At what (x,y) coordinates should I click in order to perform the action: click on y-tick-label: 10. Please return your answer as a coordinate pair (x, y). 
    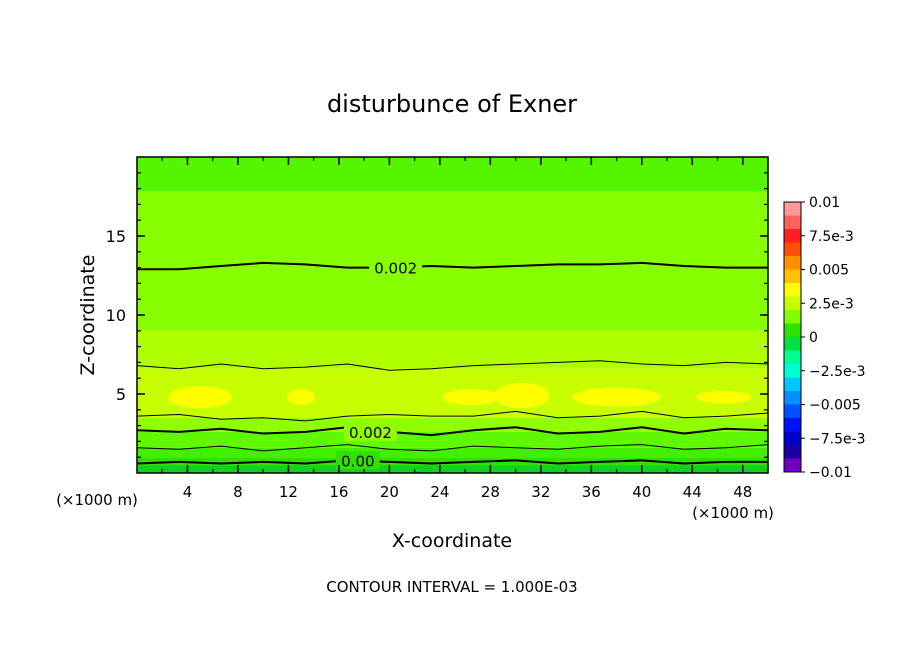
    Looking at the image, I should click on (116, 315).